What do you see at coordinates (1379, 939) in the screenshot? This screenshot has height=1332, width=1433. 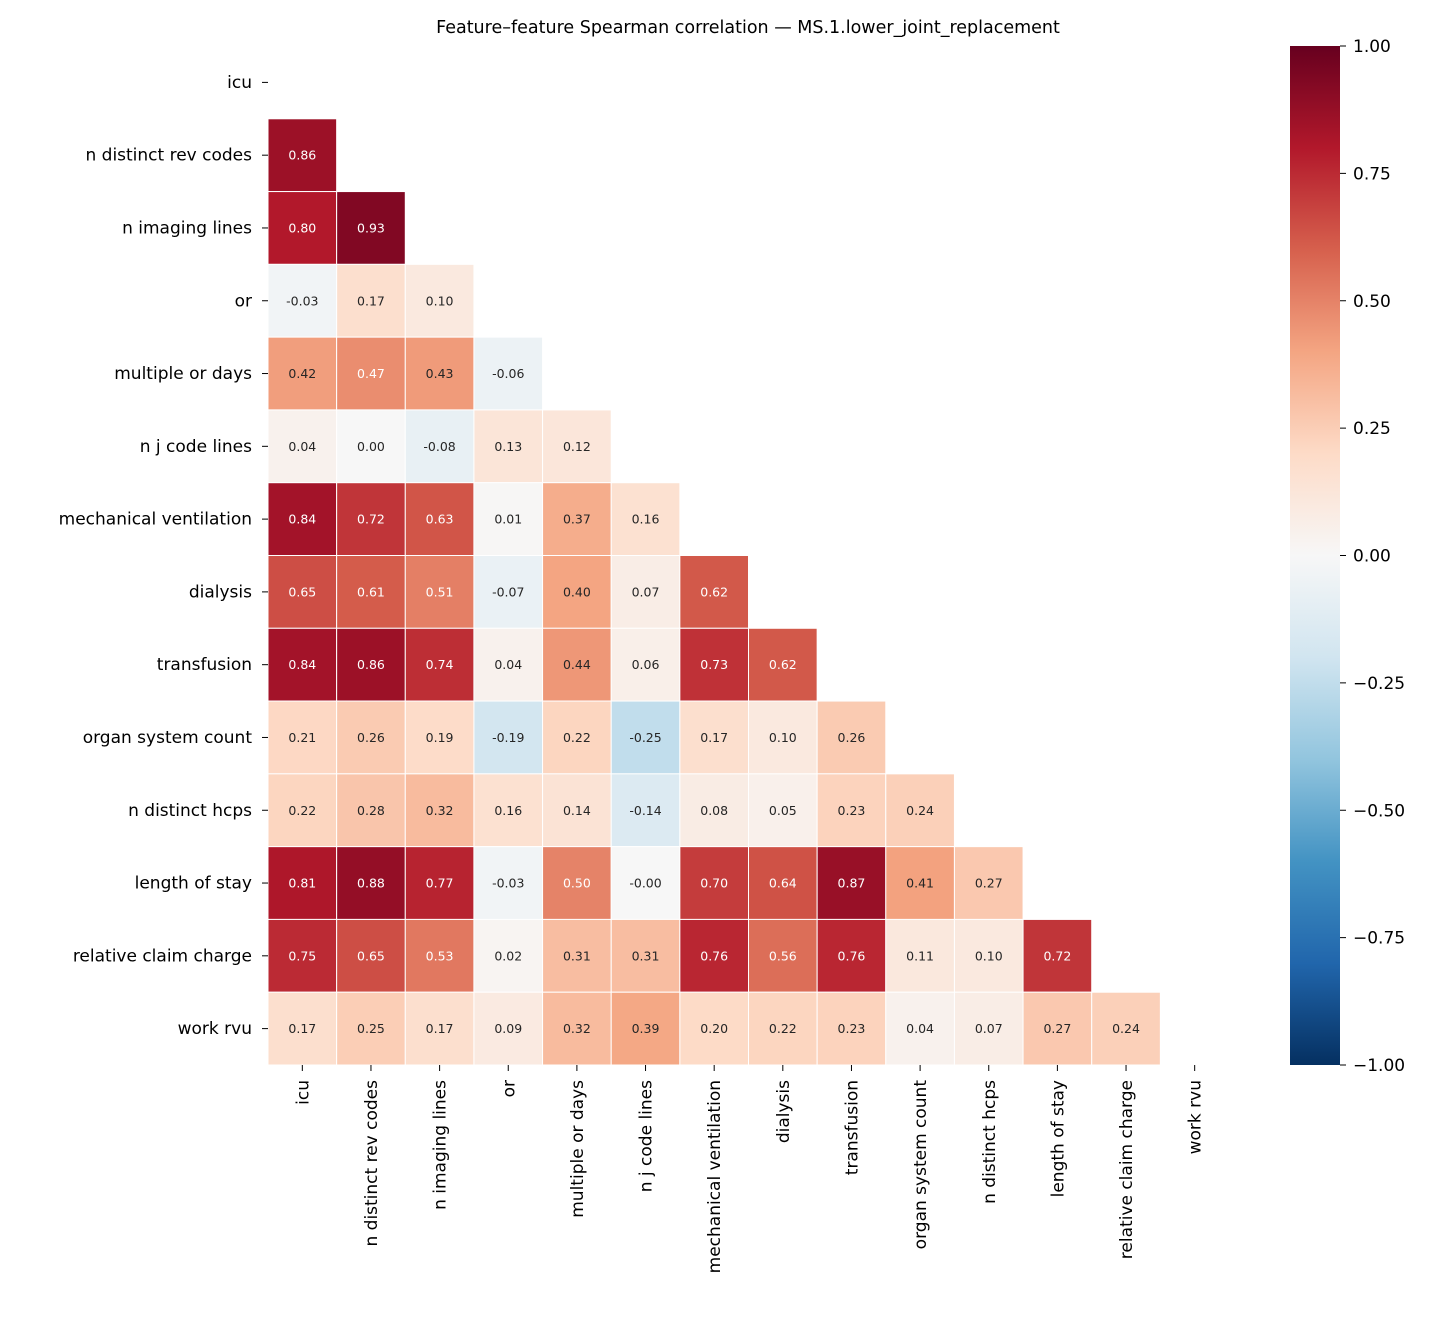 I see `colorbar-tick-label: −0.75` at bounding box center [1379, 939].